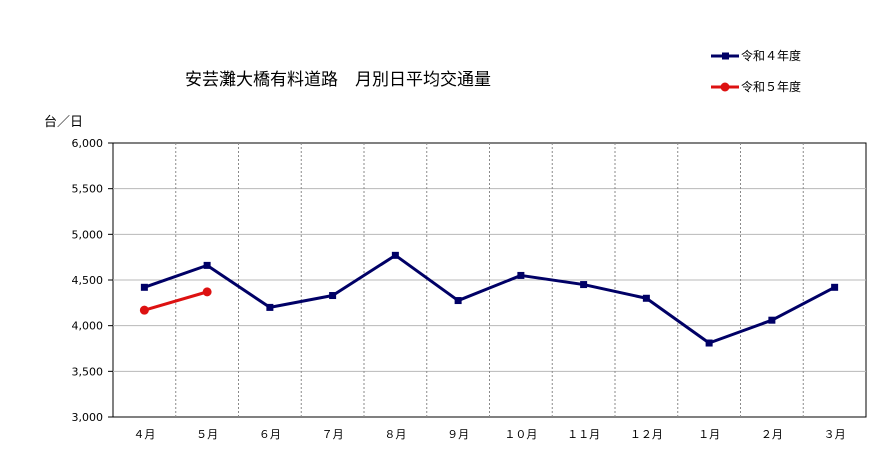 Image resolution: width=872 pixels, height=453 pixels. What do you see at coordinates (333, 434) in the screenshot?
I see `x-tick-label-3: ７月` at bounding box center [333, 434].